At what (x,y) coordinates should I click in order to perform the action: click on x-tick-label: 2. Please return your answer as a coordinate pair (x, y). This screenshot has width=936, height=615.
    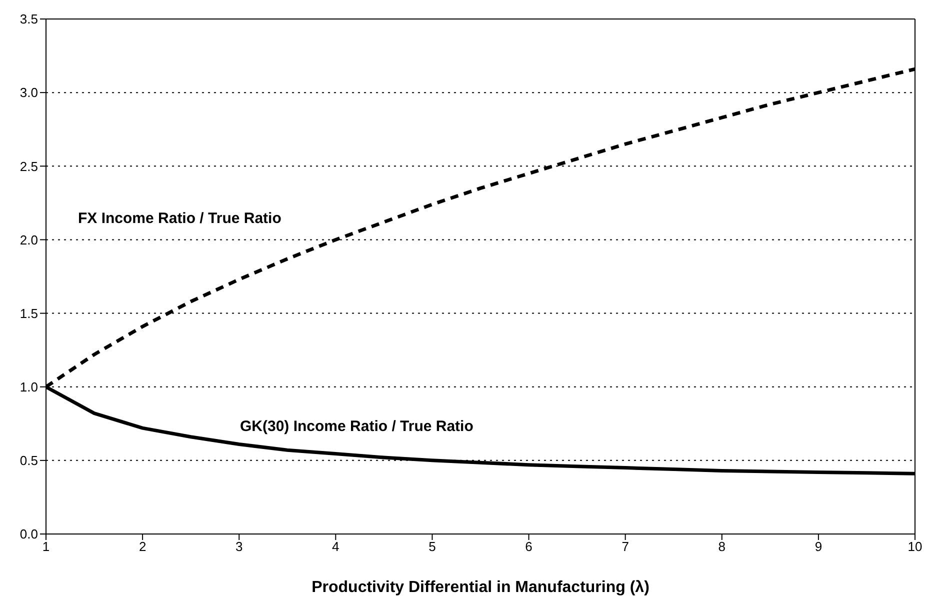
    Looking at the image, I should click on (142, 546).